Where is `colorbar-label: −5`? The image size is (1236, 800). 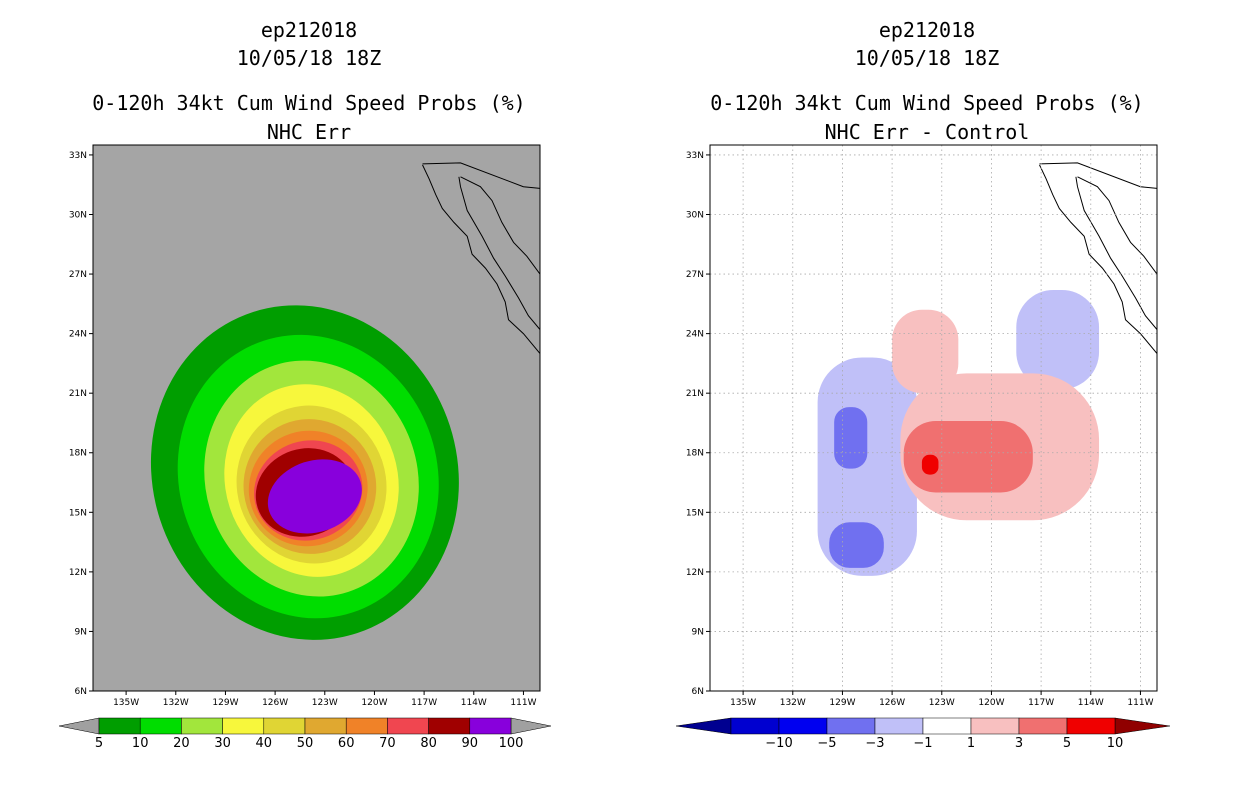 colorbar-label: −5 is located at coordinates (826, 743).